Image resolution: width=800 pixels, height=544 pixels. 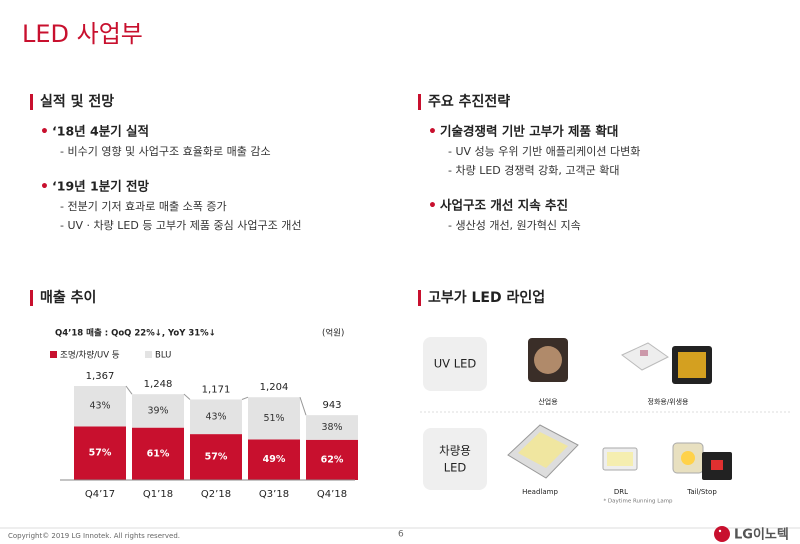 I want to click on logo-mark, so click(x=722, y=534).